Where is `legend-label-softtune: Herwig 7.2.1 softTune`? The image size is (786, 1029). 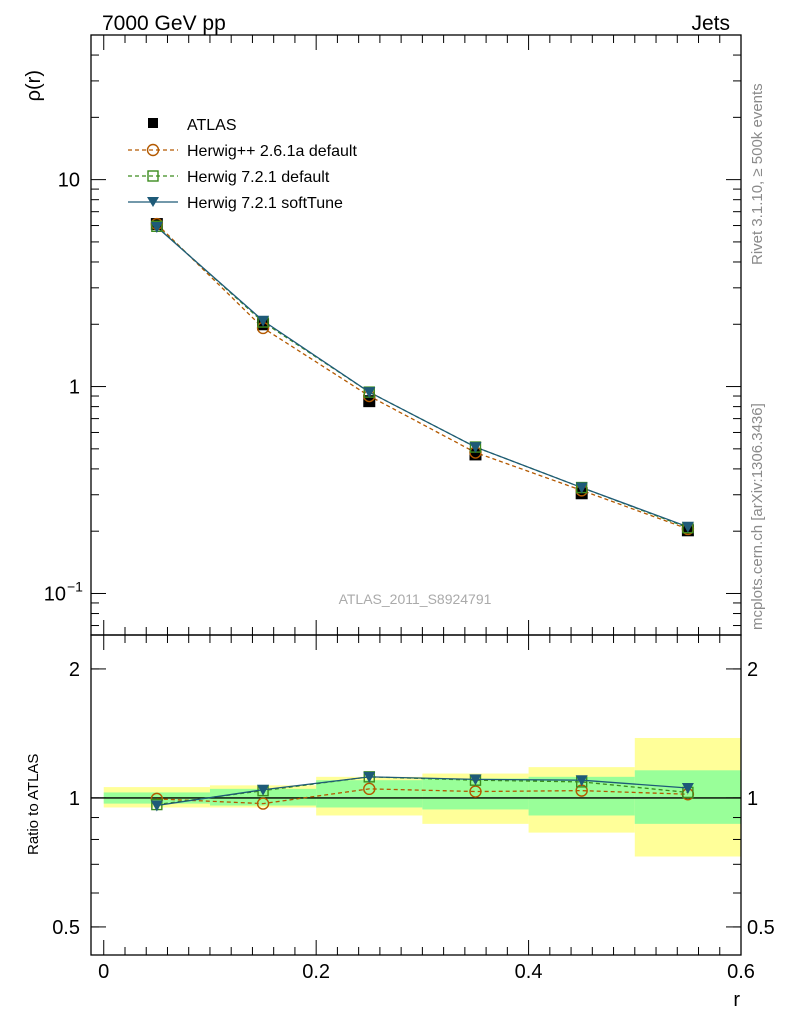
legend-label-softtune: Herwig 7.2.1 softTune is located at coordinates (265, 203).